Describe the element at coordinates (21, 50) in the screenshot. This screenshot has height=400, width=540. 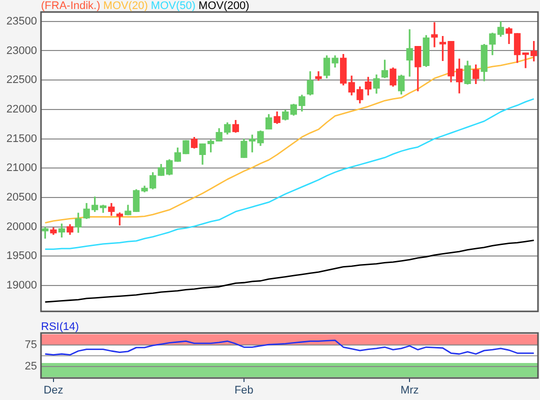
I see `y-tick-label: 23000` at that location.